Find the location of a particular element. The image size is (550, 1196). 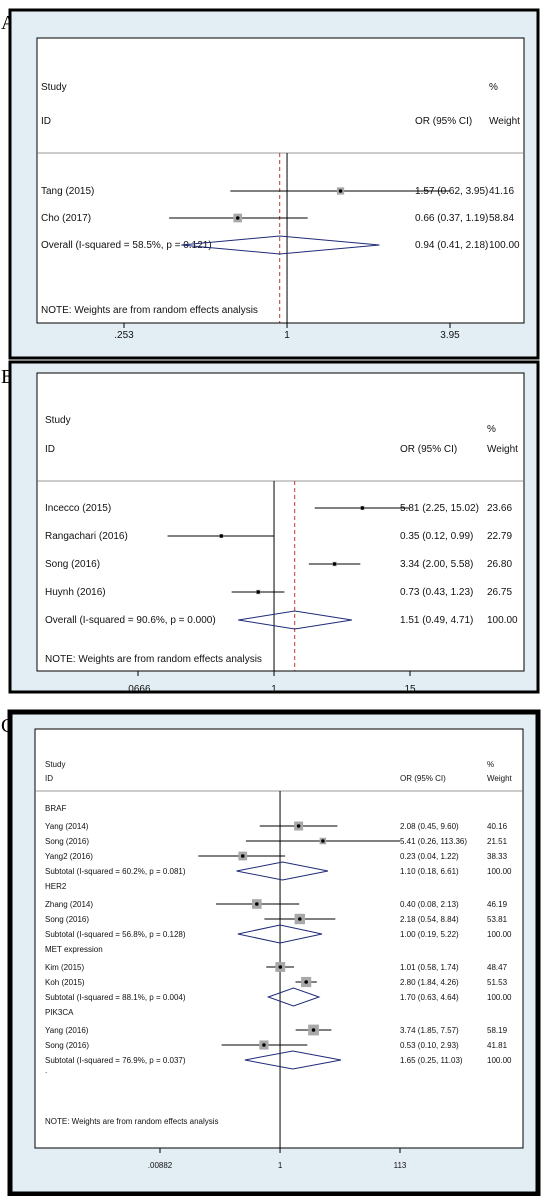

or-ci-value: 5.81 (2.25, 15.02) is located at coordinates (439, 508).